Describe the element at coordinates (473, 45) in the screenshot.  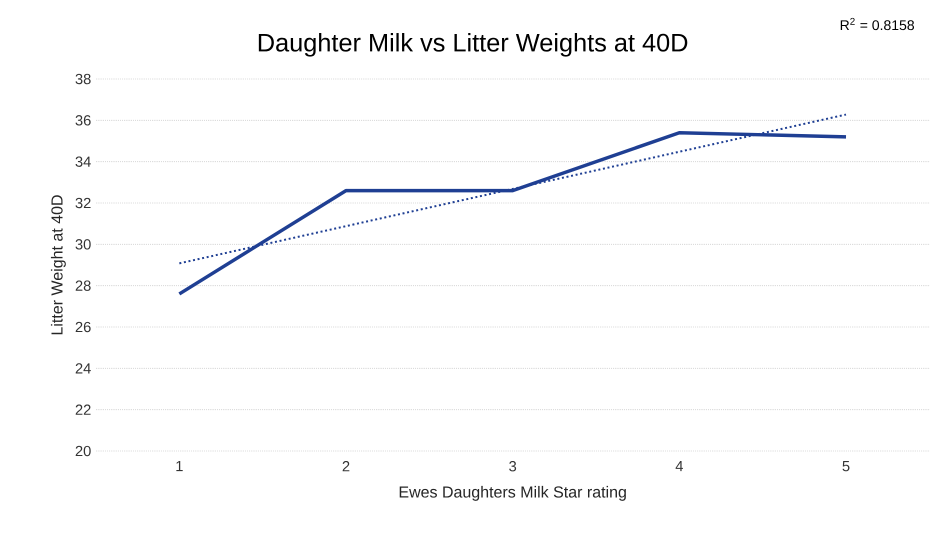
I see `chart-title: Daughter Milk vs Litter Weights at 40D` at that location.